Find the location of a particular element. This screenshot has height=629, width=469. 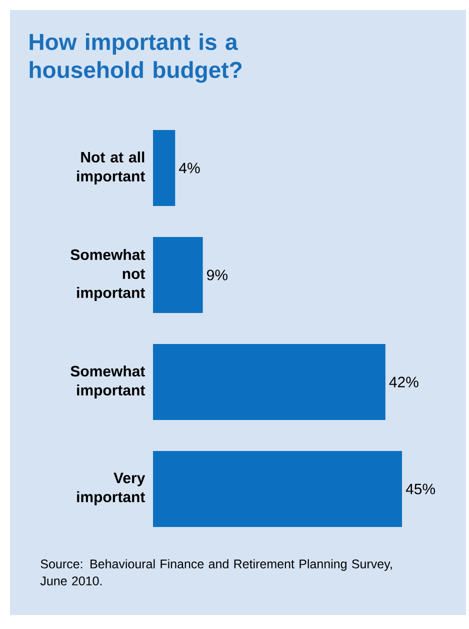

data-label: 42% is located at coordinates (403, 382).